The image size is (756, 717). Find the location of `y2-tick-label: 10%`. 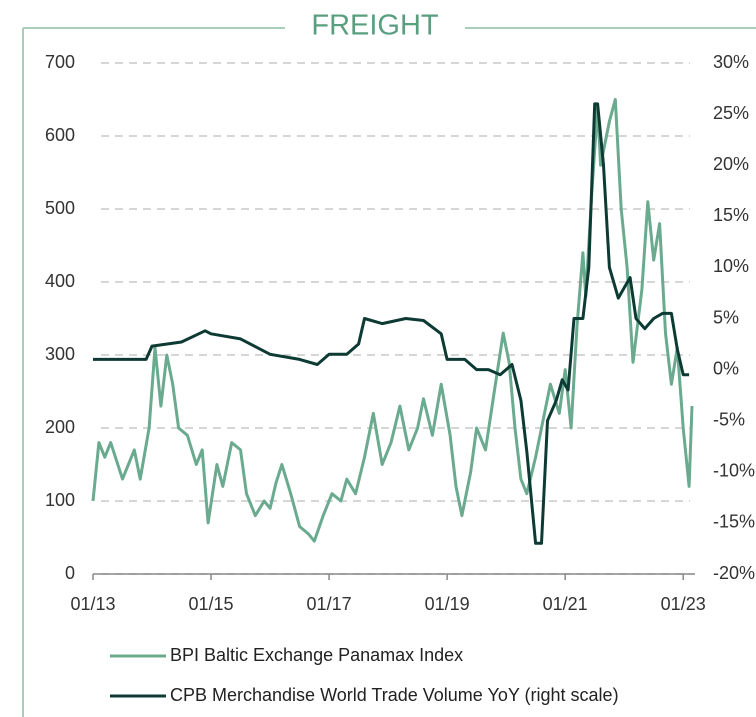

y2-tick-label: 10% is located at coordinates (731, 266).